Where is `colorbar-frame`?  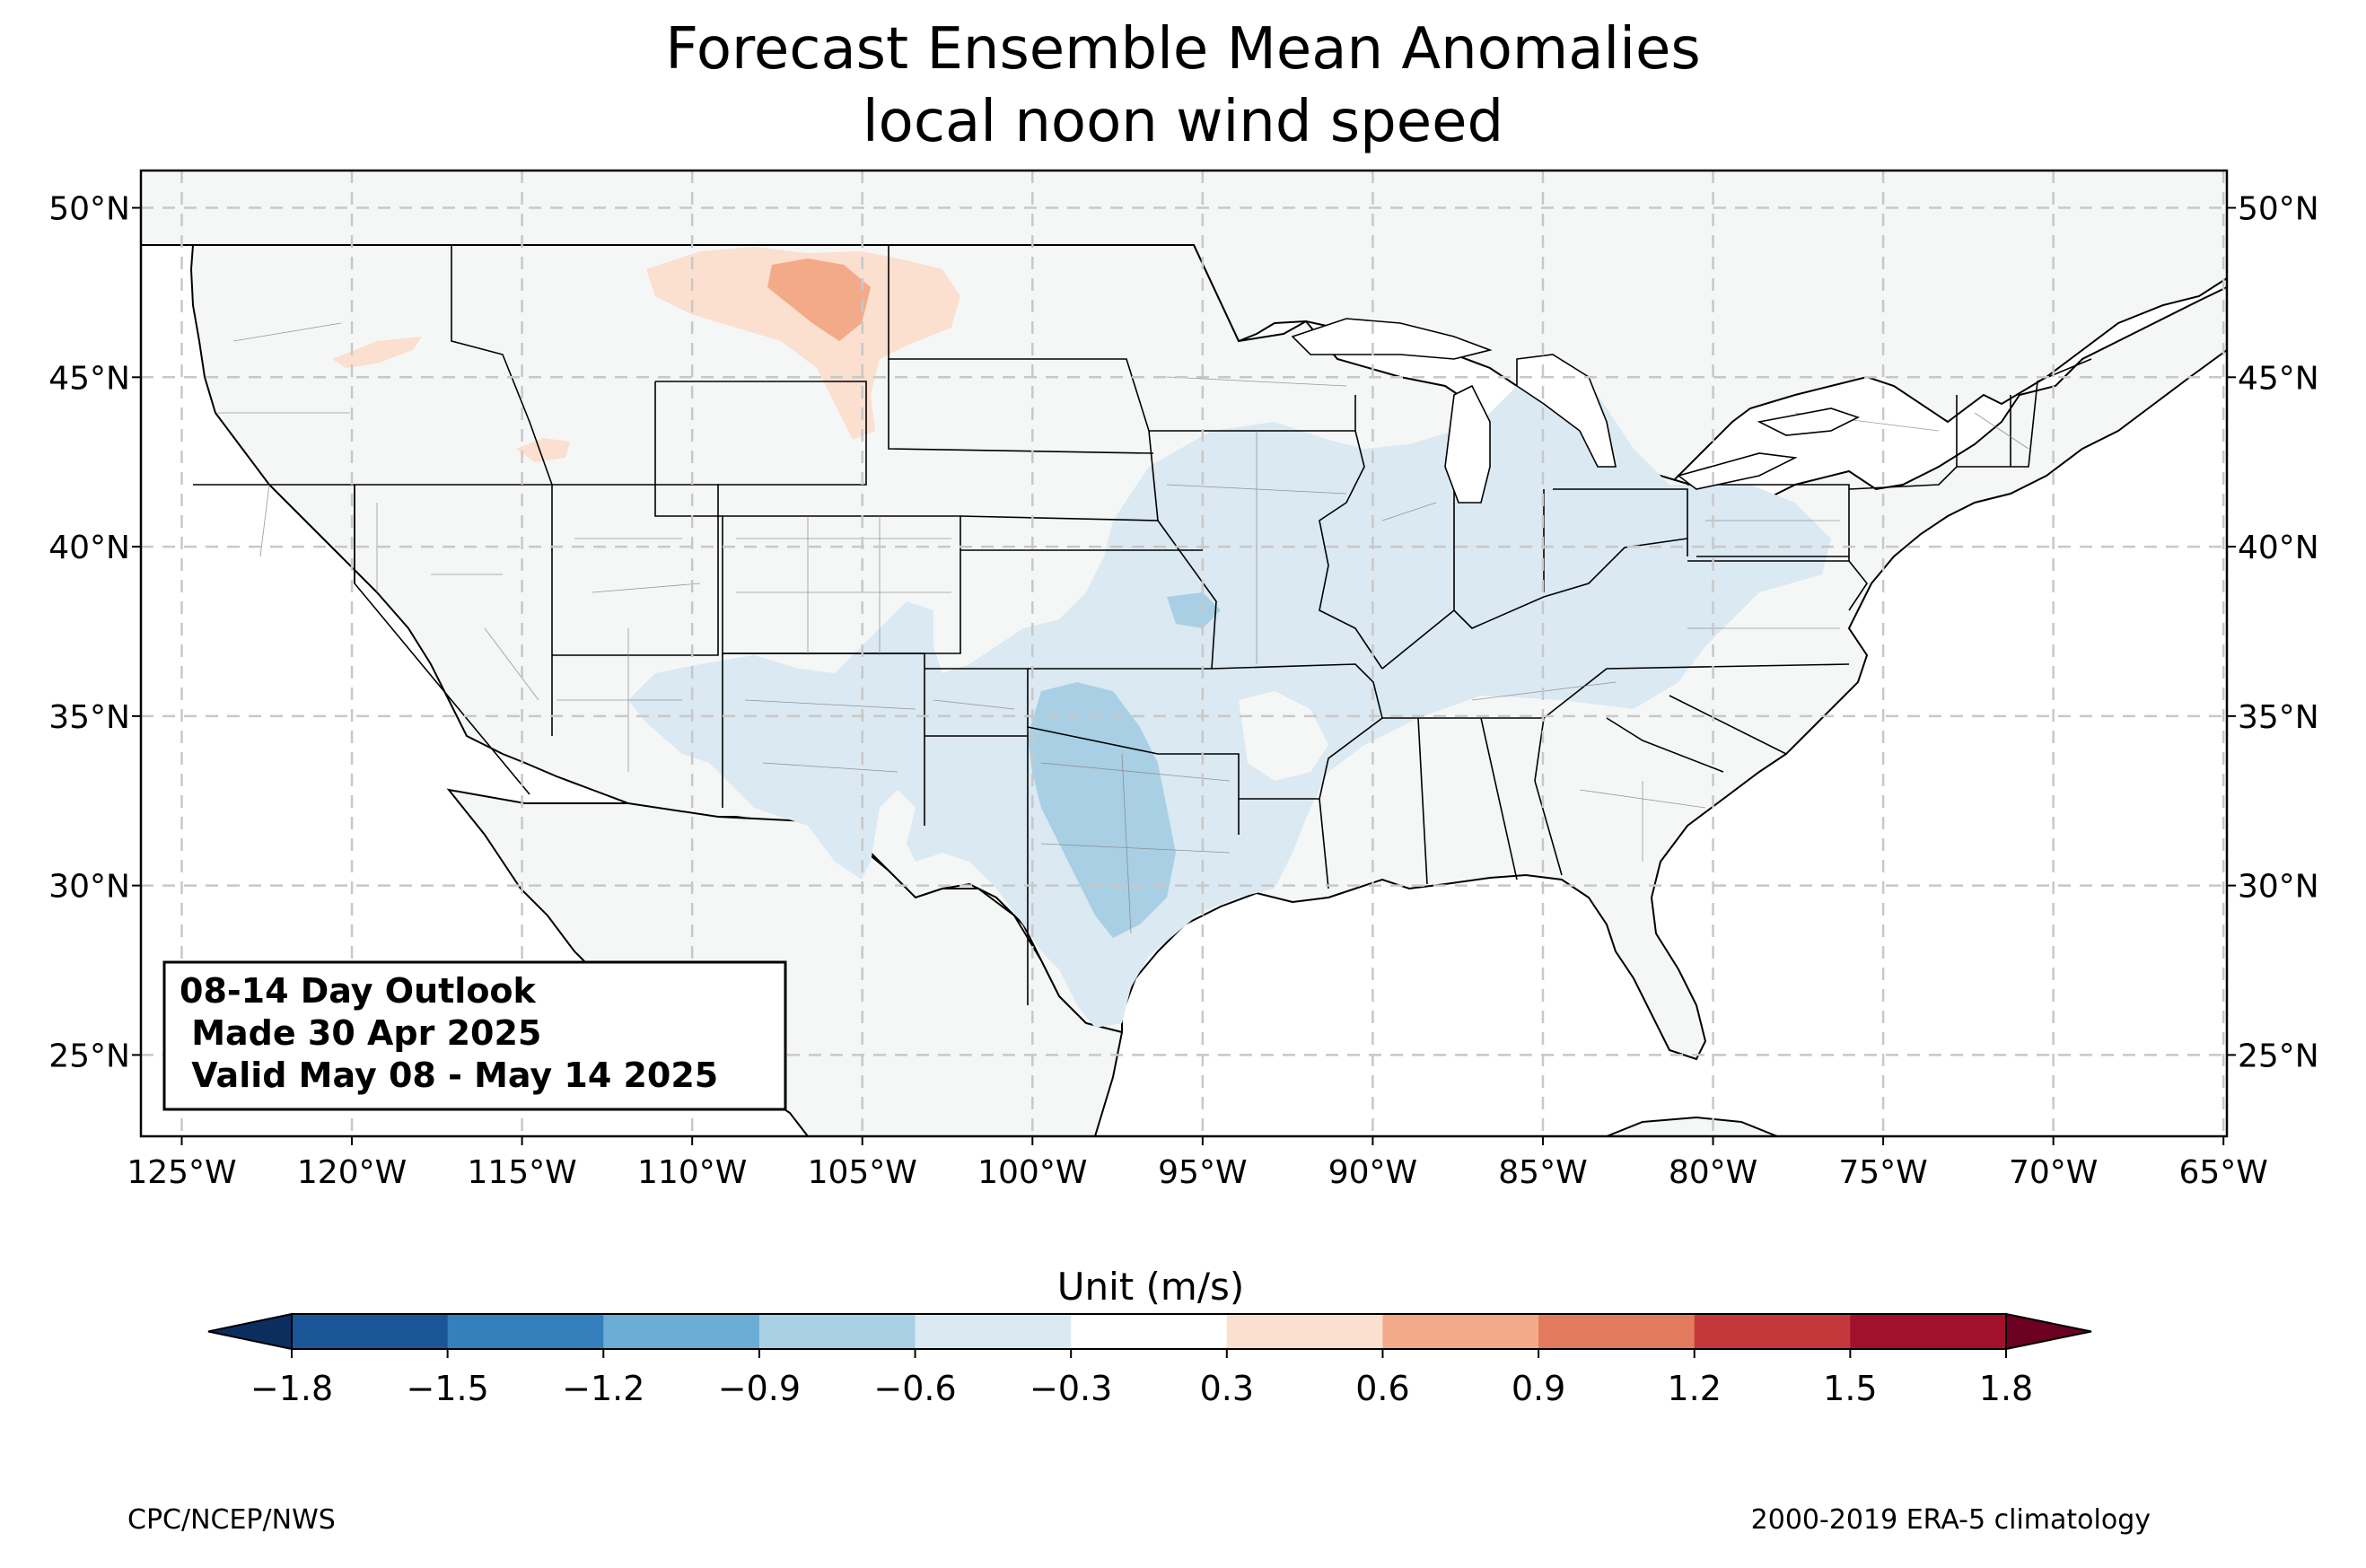 colorbar-frame is located at coordinates (1149, 1332).